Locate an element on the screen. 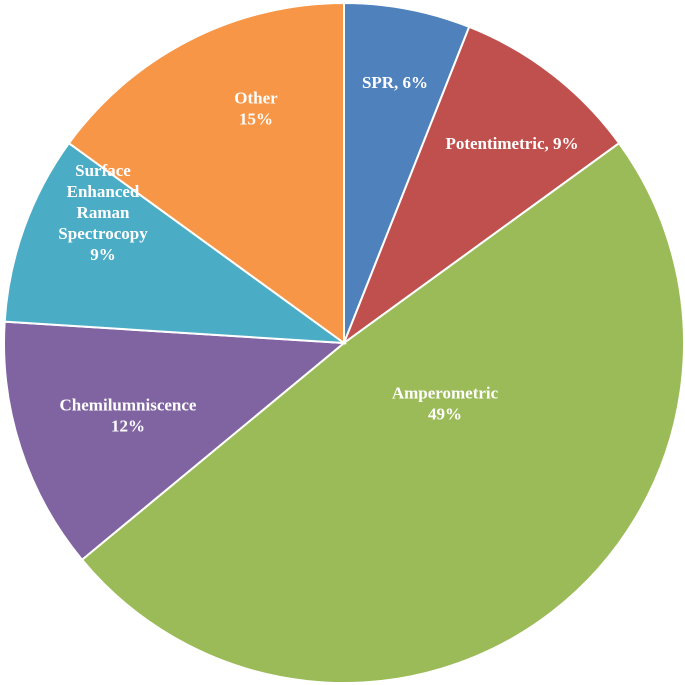 This screenshot has width=685, height=685. slice-label-line: Enhanced is located at coordinates (103, 191).